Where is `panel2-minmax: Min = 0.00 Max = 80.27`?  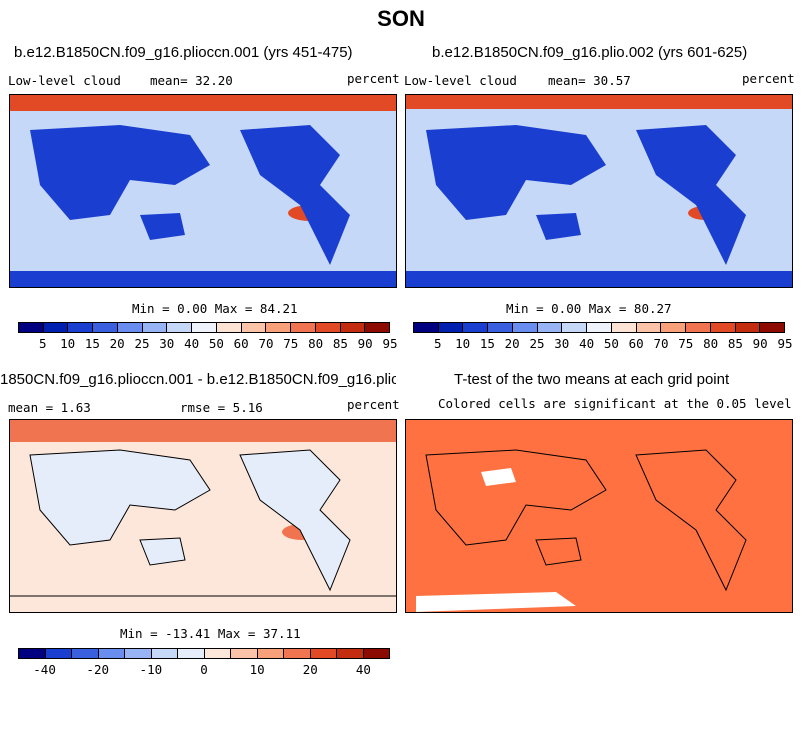
panel2-minmax: Min = 0.00 Max = 80.27 is located at coordinates (589, 308).